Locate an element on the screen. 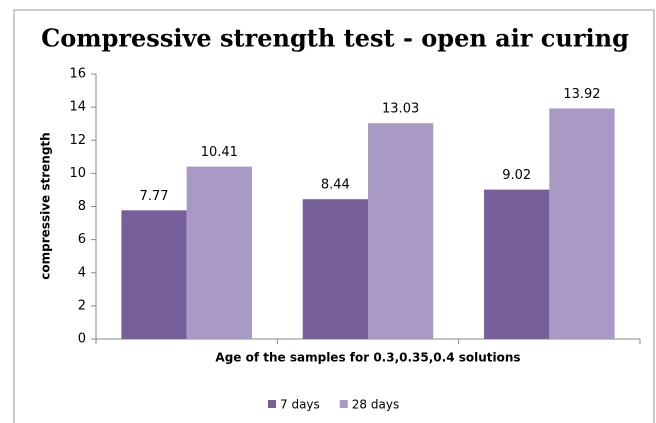 This screenshot has height=423, width=656. y-tick-label: 0 is located at coordinates (82, 339).